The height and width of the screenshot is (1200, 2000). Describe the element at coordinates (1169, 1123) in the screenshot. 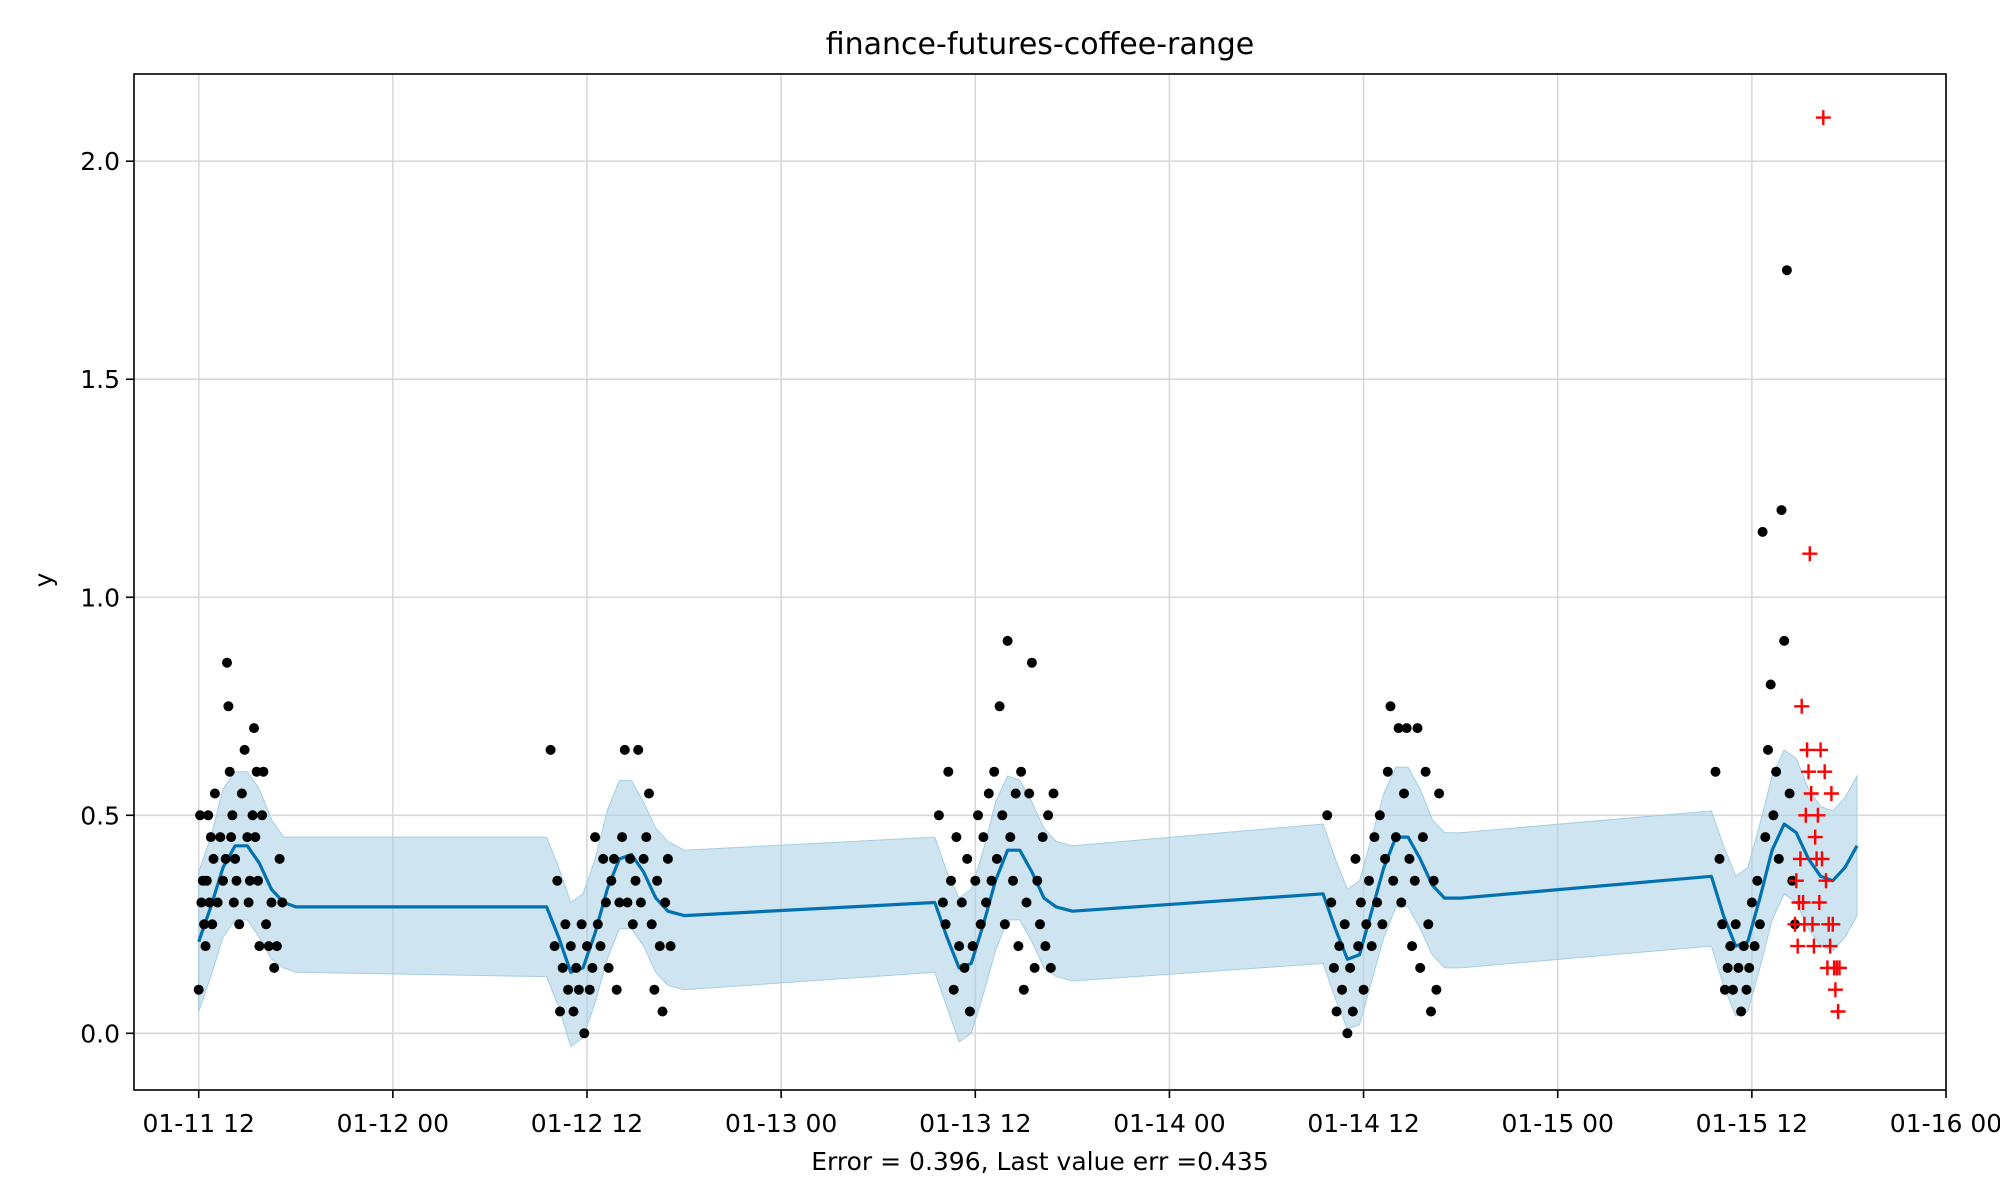

I see `x-tick-label: 01-14 00` at that location.